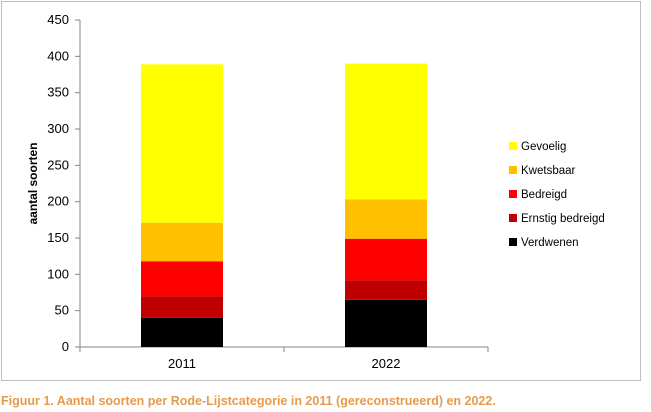 Image resolution: width=651 pixels, height=412 pixels. What do you see at coordinates (386, 323) in the screenshot?
I see `bar-segment-verdwenen-2022` at bounding box center [386, 323].